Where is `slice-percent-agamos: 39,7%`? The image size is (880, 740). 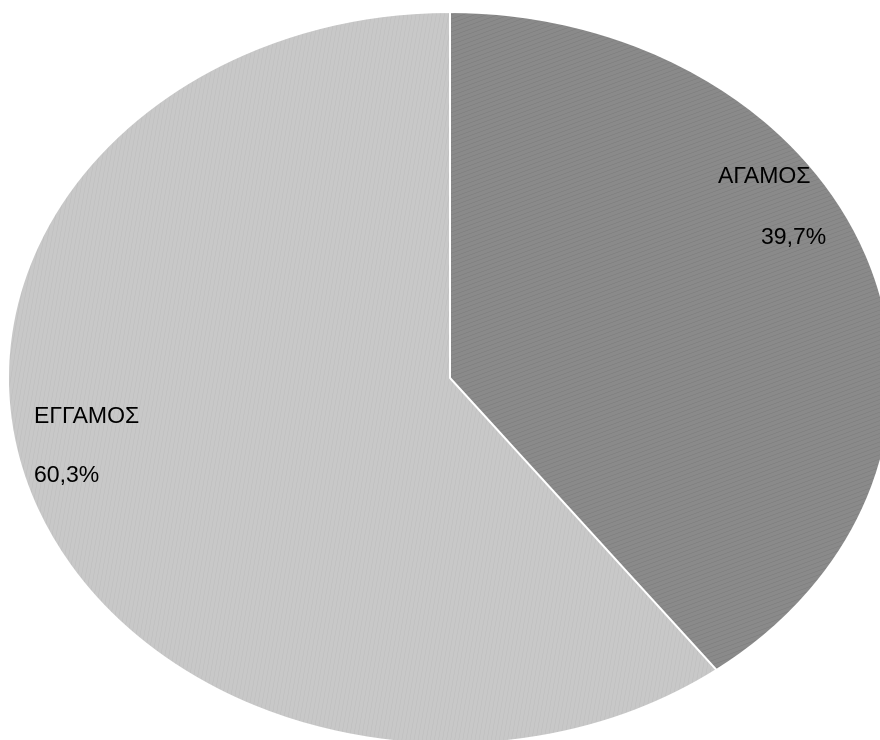 slice-percent-agamos: 39,7% is located at coordinates (793, 236).